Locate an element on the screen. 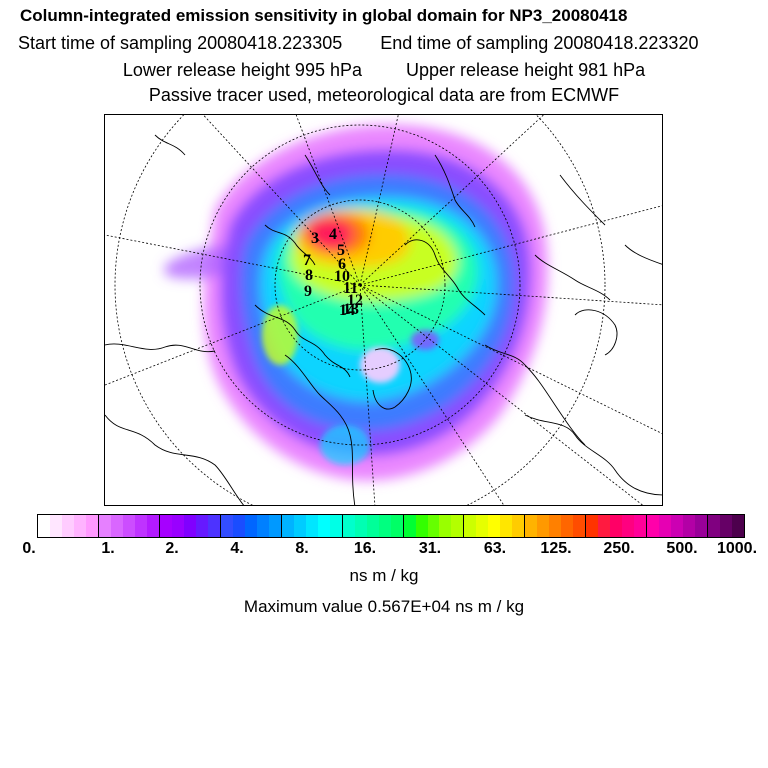  plume-detail is located at coordinates (350, 385).